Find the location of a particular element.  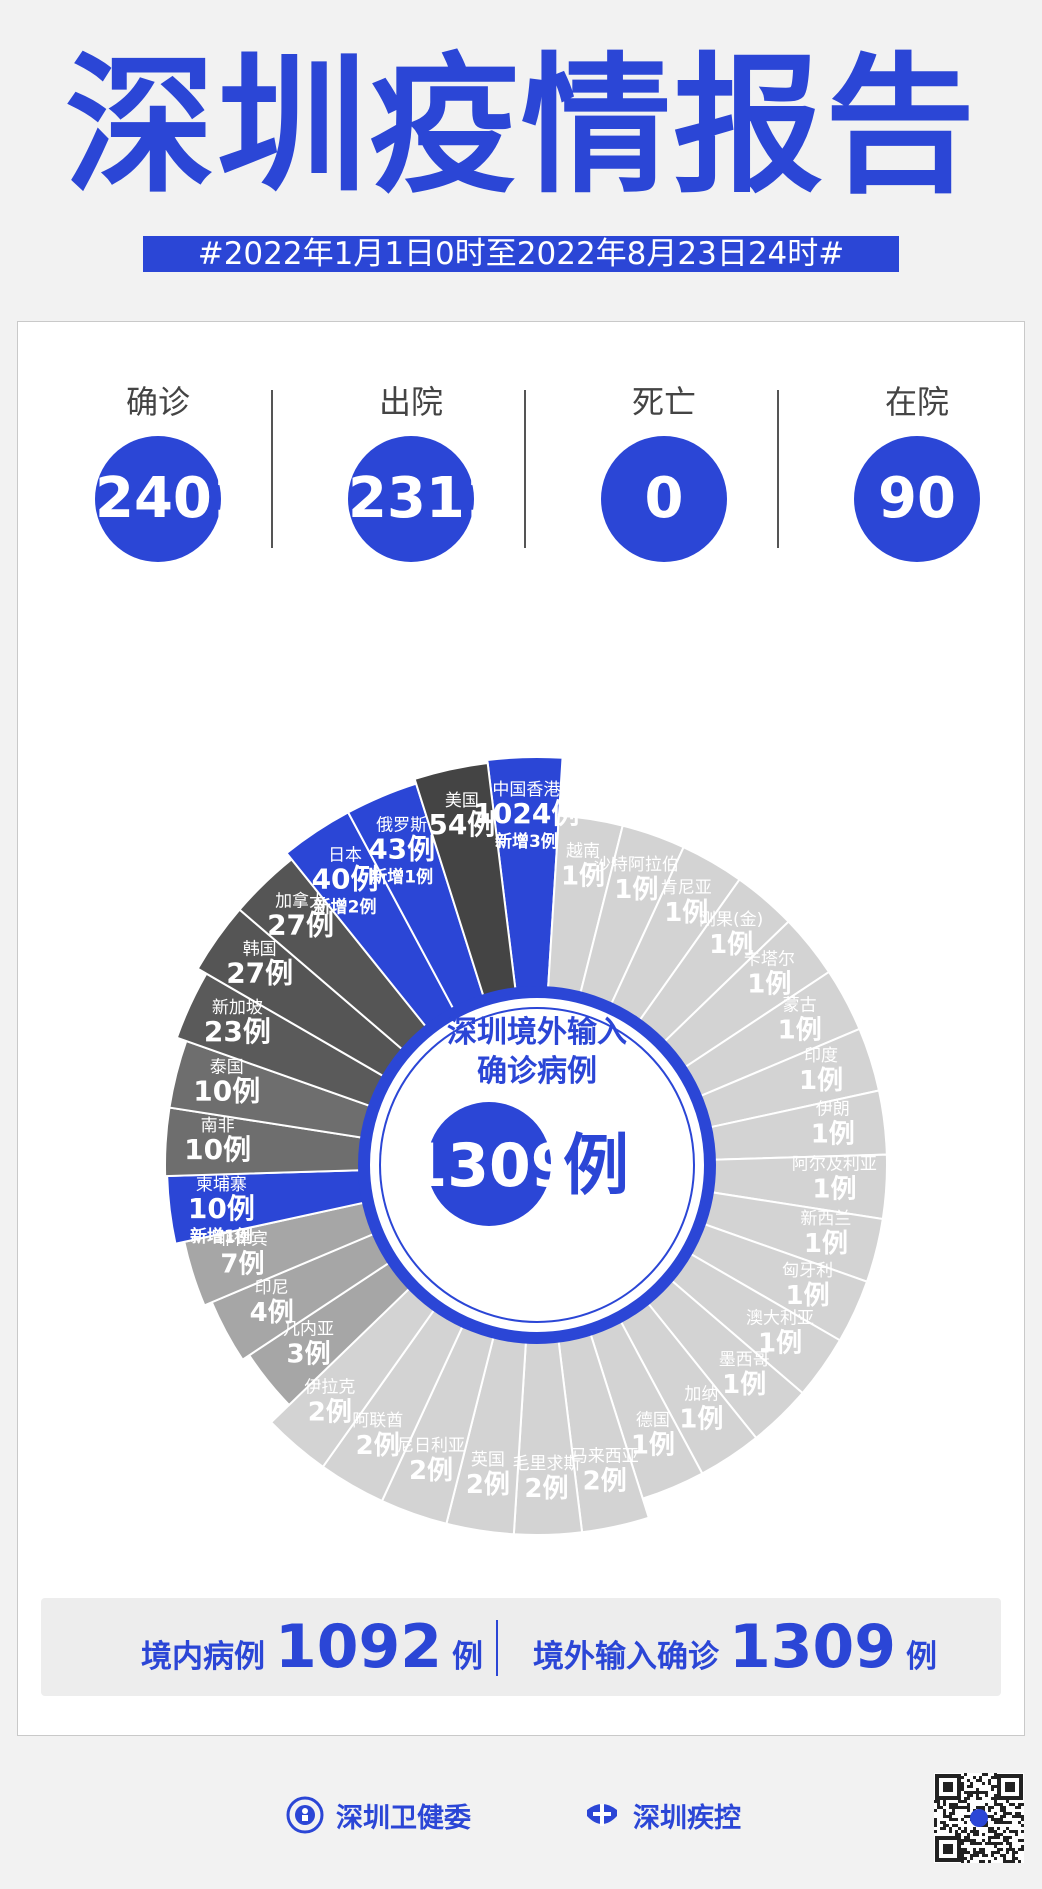

slice-label-name: 刚果(金) is located at coordinates (731, 920).